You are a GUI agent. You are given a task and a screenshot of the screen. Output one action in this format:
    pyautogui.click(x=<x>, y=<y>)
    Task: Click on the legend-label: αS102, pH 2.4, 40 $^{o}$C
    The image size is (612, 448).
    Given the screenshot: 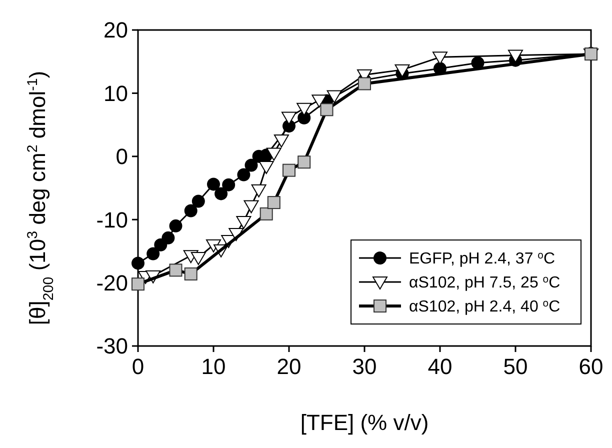 What is the action you would take?
    pyautogui.click(x=484, y=307)
    